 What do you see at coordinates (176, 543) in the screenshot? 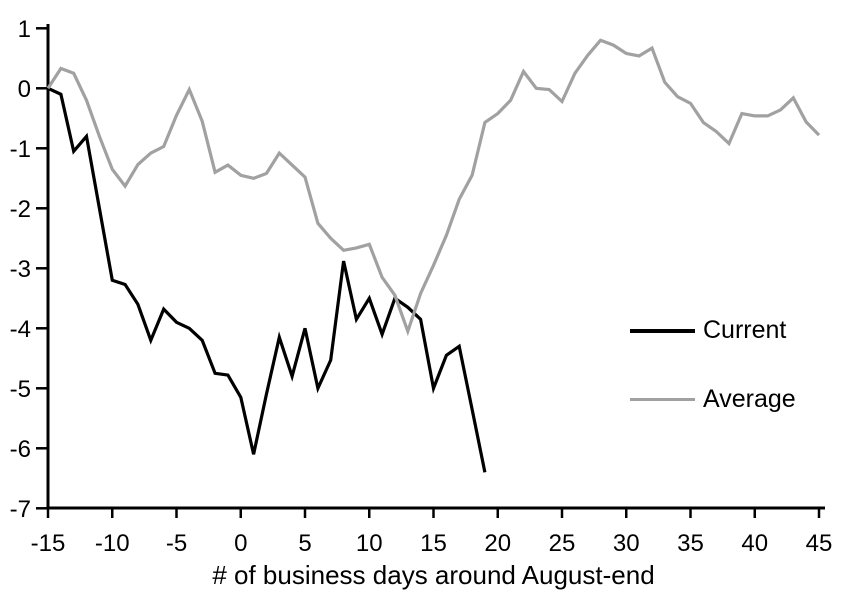
I see `x-tick-label: -5` at bounding box center [176, 543].